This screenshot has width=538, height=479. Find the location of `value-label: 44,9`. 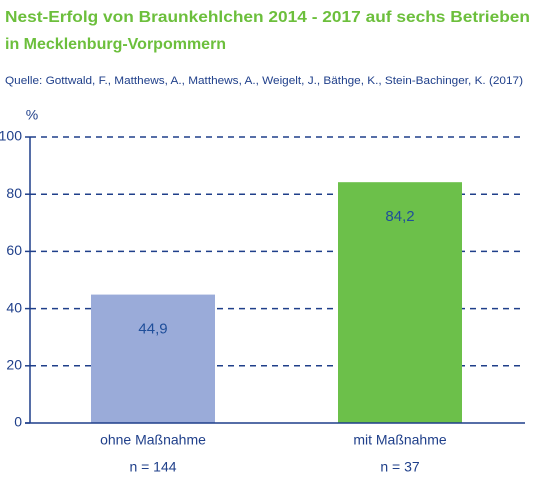

value-label: 44,9 is located at coordinates (152, 329).